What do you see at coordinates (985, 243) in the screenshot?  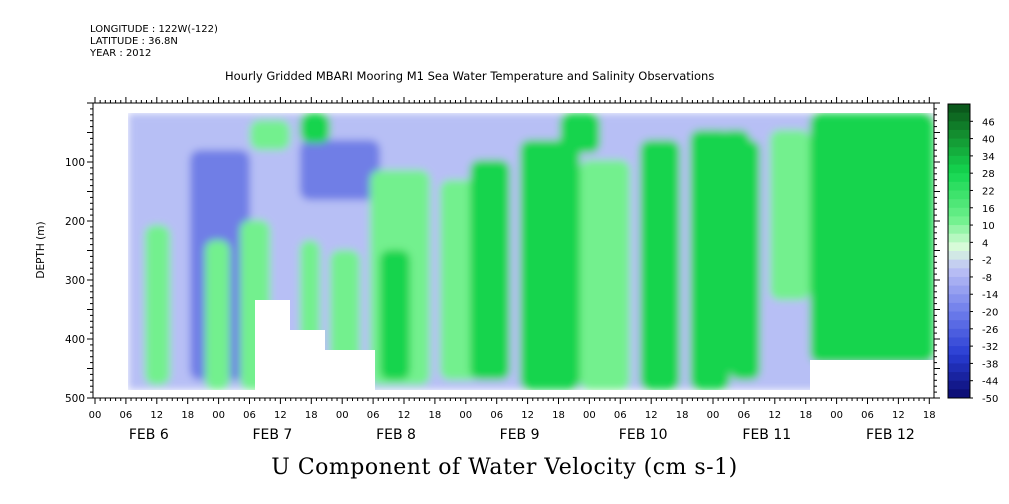 I see `colorbar-label: 4` at bounding box center [985, 243].